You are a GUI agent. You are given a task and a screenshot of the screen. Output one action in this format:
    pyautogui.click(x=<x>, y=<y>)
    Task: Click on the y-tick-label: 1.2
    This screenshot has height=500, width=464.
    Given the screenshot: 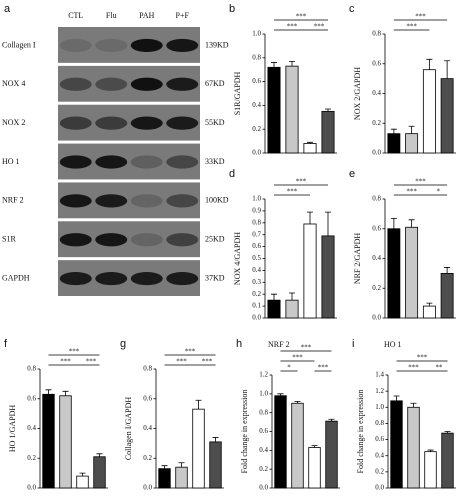 What is the action you would take?
    pyautogui.click(x=263, y=375)
    